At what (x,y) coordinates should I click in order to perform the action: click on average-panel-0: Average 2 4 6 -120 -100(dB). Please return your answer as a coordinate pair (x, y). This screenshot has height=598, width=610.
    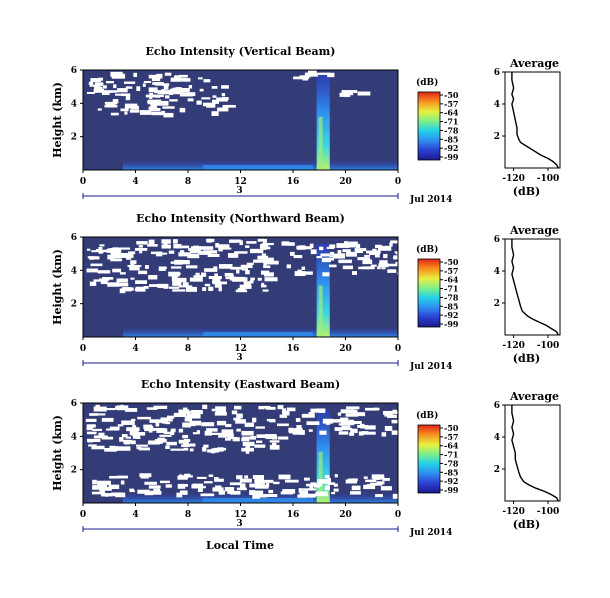
    Looking at the image, I should click on (527, 127).